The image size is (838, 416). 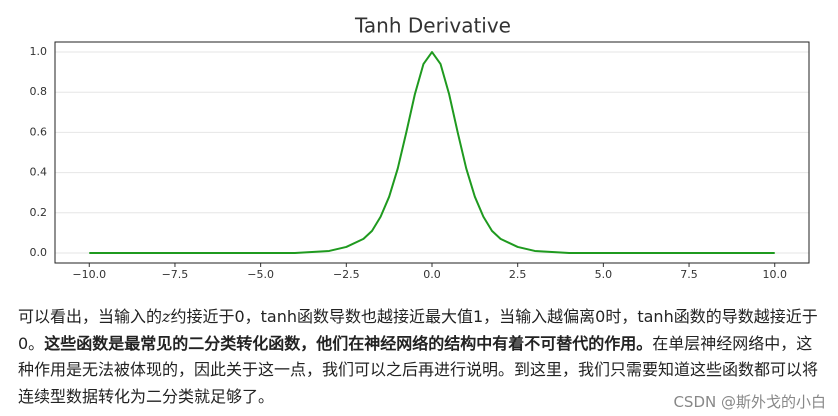 What do you see at coordinates (260, 274) in the screenshot?
I see `x-tick-label: −5.0` at bounding box center [260, 274].